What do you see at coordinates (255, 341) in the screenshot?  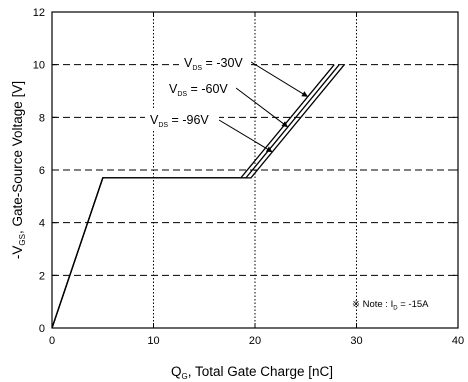 I see `x-tick-label-20: 20` at bounding box center [255, 341].